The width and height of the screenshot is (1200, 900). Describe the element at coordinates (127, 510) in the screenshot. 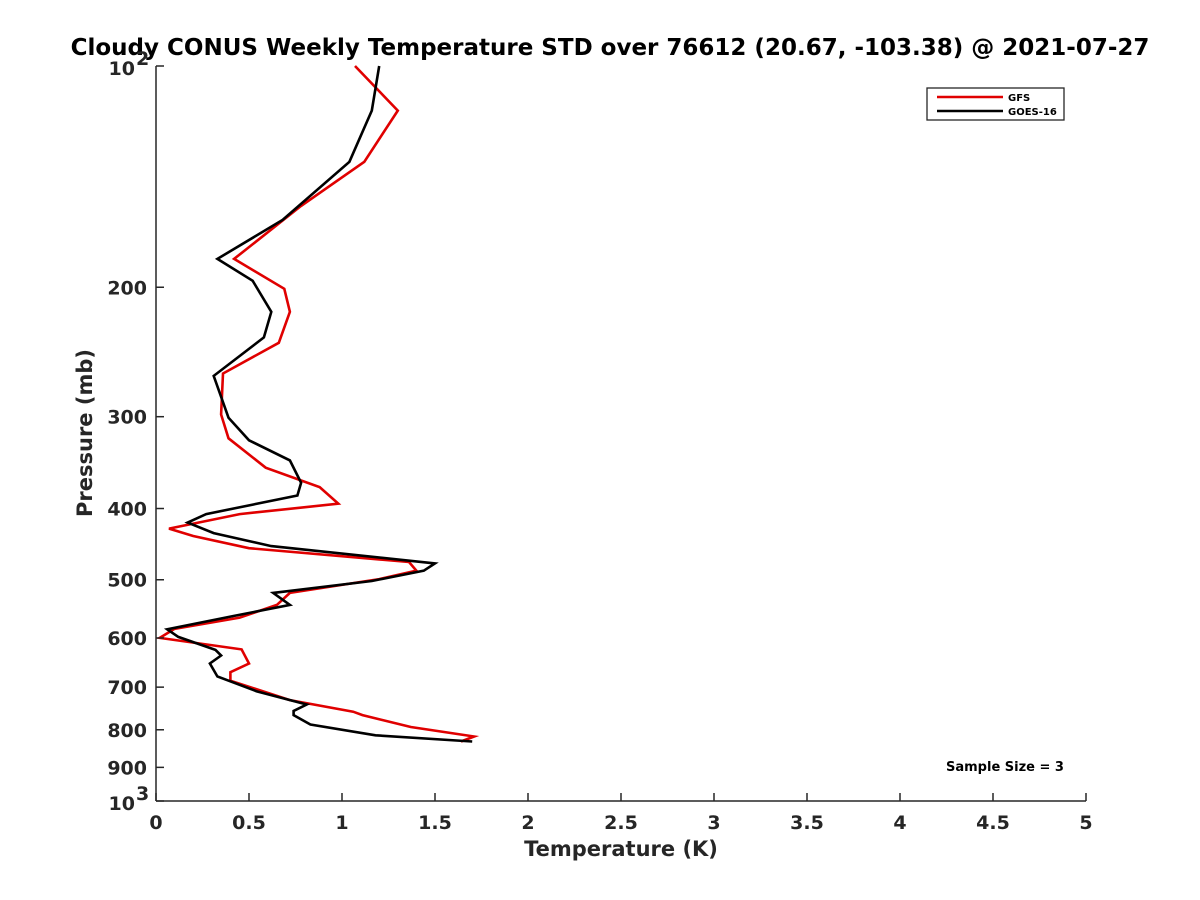

I see `y-tick-label: 400` at that location.